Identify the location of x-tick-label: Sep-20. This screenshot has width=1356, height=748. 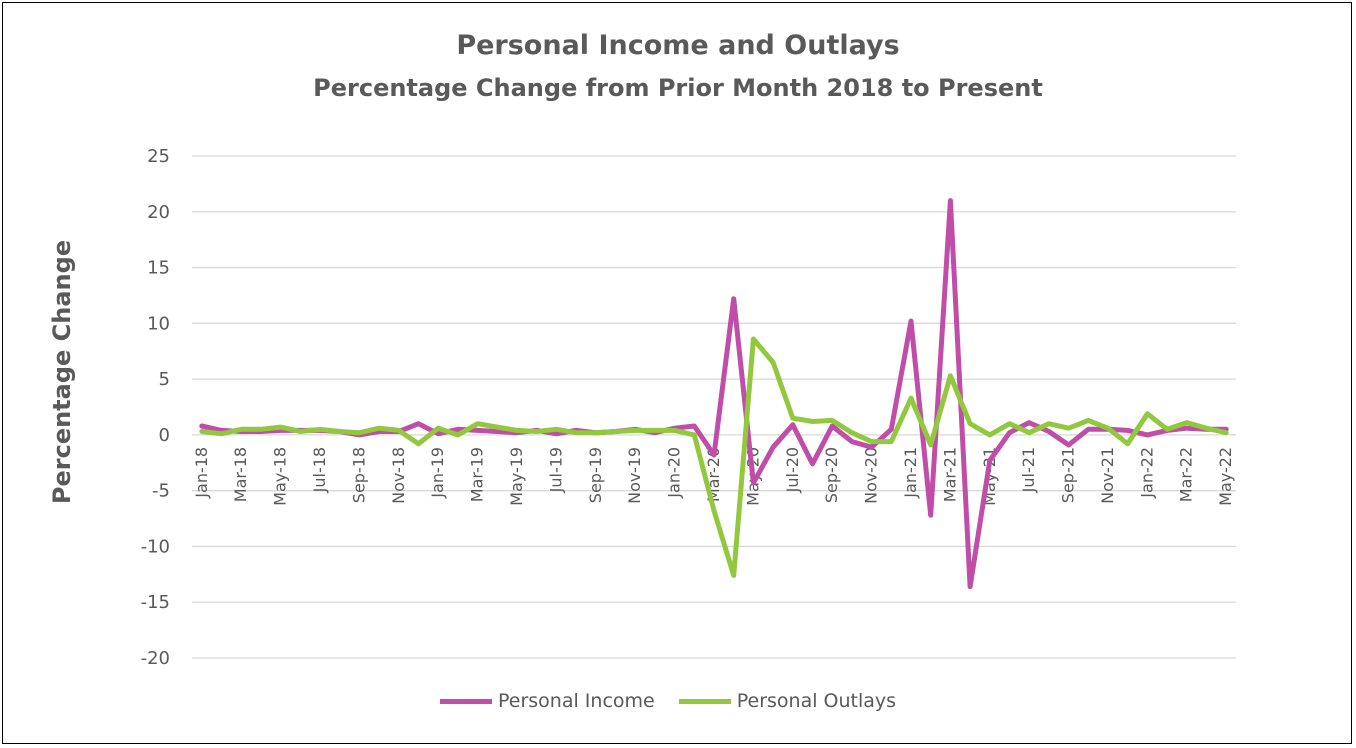
(831, 475).